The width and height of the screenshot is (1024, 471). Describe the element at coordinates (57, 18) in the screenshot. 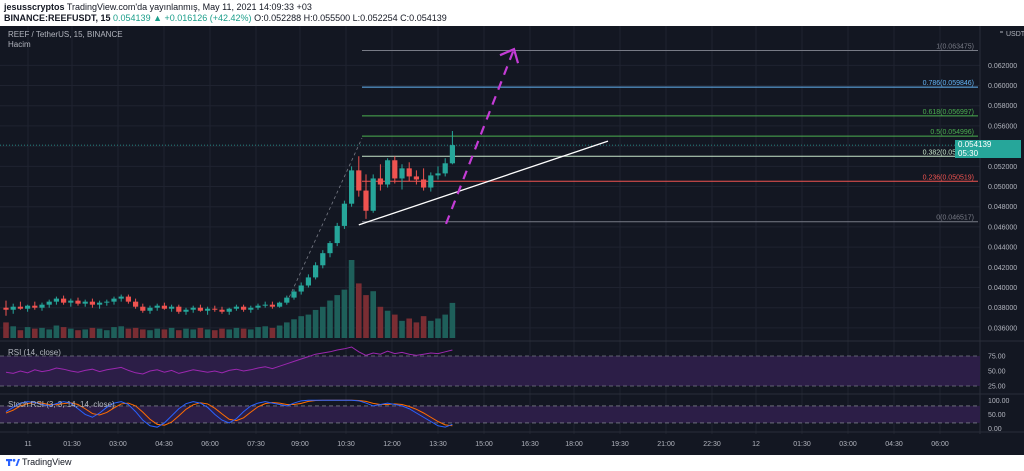

I see `symbol-label: BINANCE:REEFUSDT, 15` at that location.